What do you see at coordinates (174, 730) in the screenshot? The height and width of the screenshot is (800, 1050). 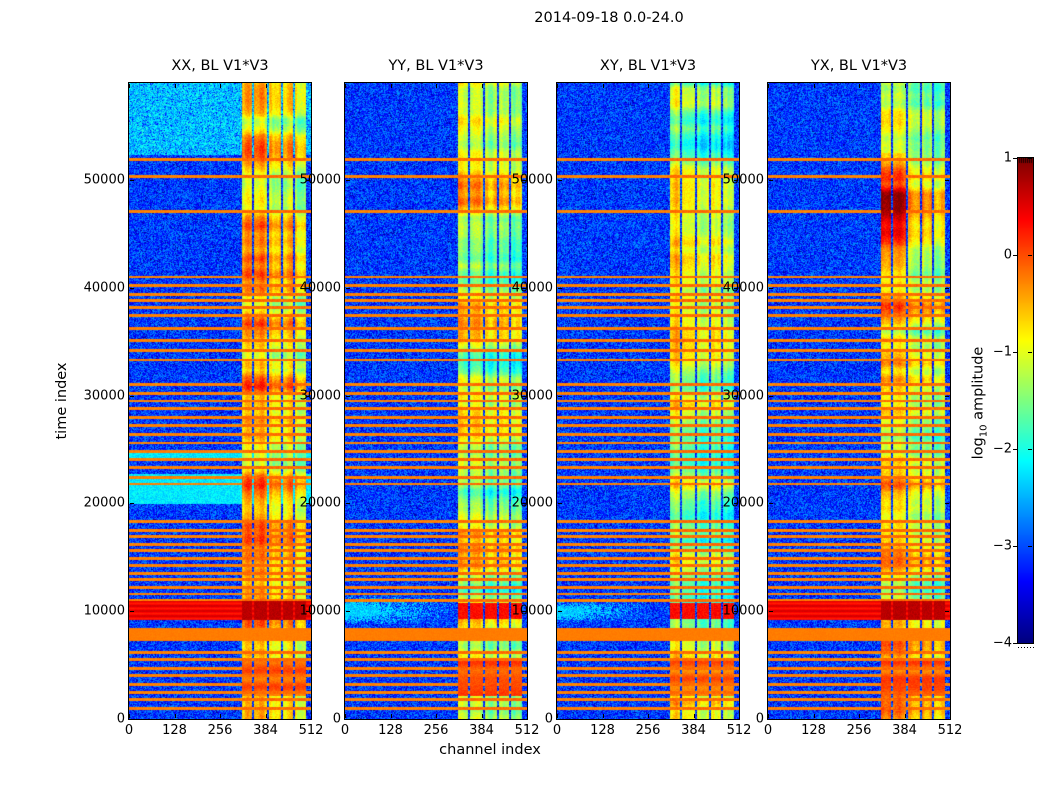 I see `x-tick-label: 128` at bounding box center [174, 730].